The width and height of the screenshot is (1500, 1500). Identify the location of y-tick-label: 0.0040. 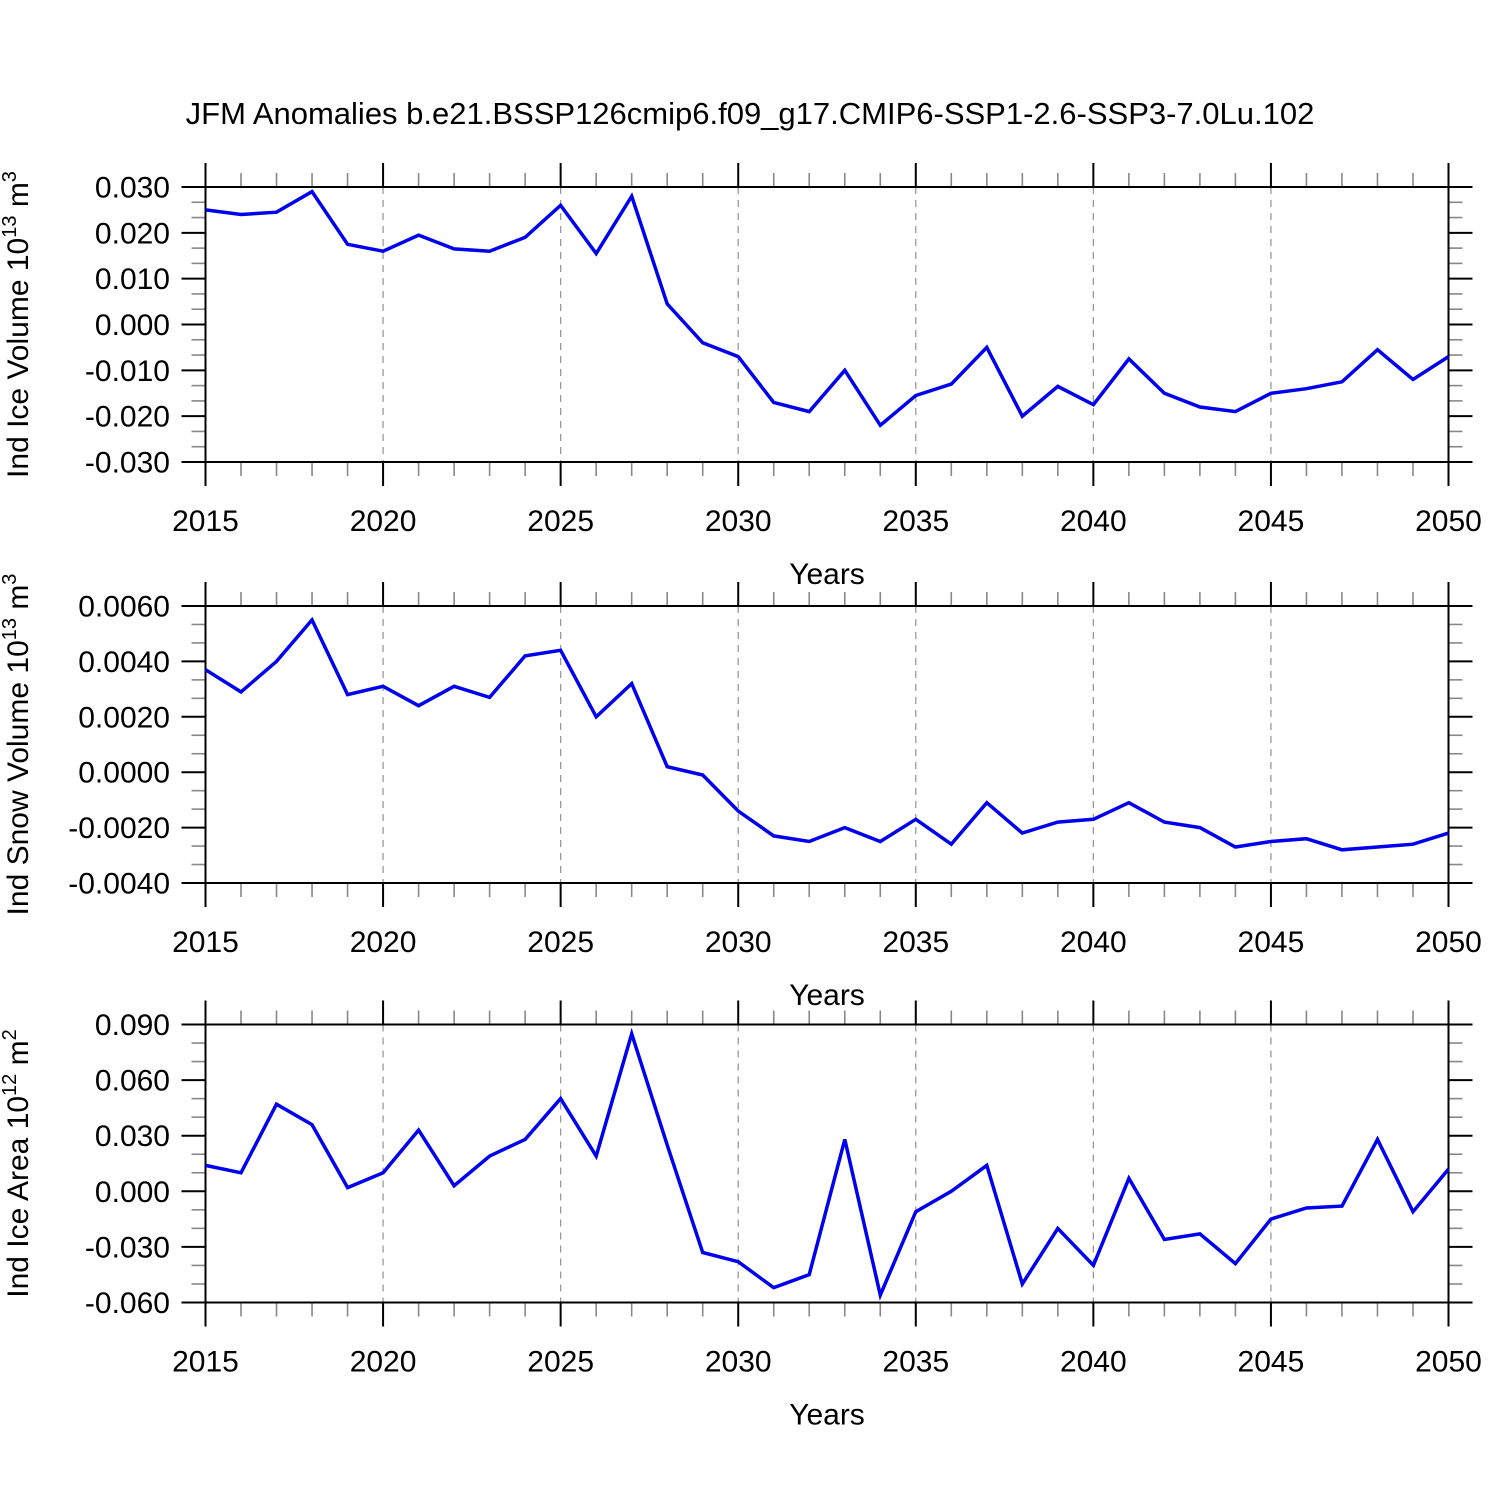
(124, 662).